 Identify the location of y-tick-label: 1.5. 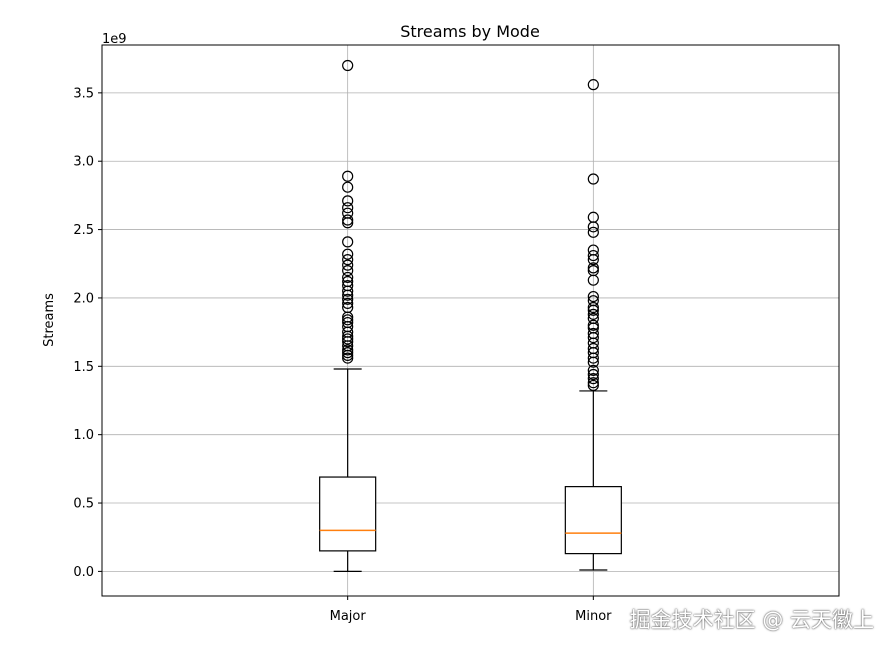
(83, 367).